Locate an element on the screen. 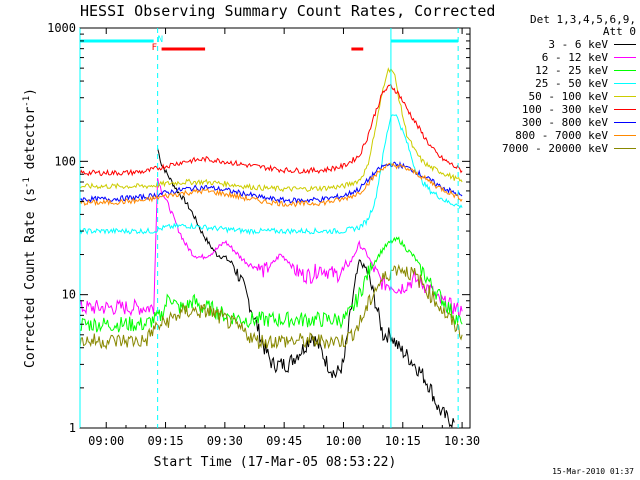 This screenshot has width=640, height=480. x-tick-label: 09:00 is located at coordinates (106, 441).